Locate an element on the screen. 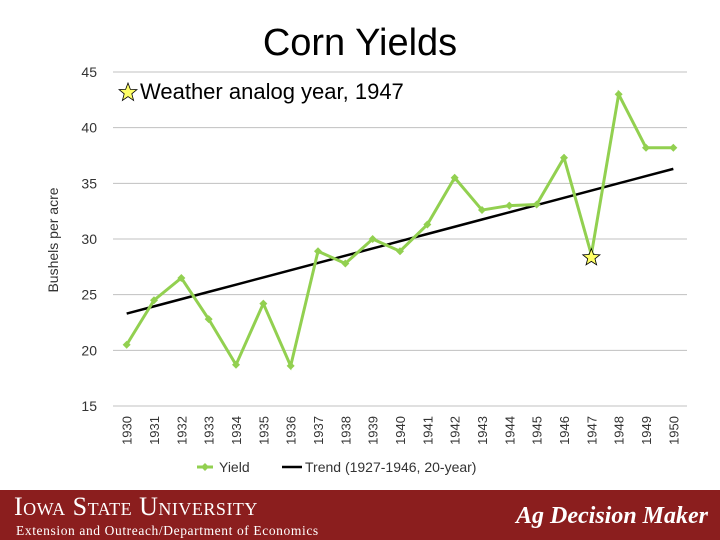 The image size is (720, 540). x-tick-label: 1937 is located at coordinates (318, 430).